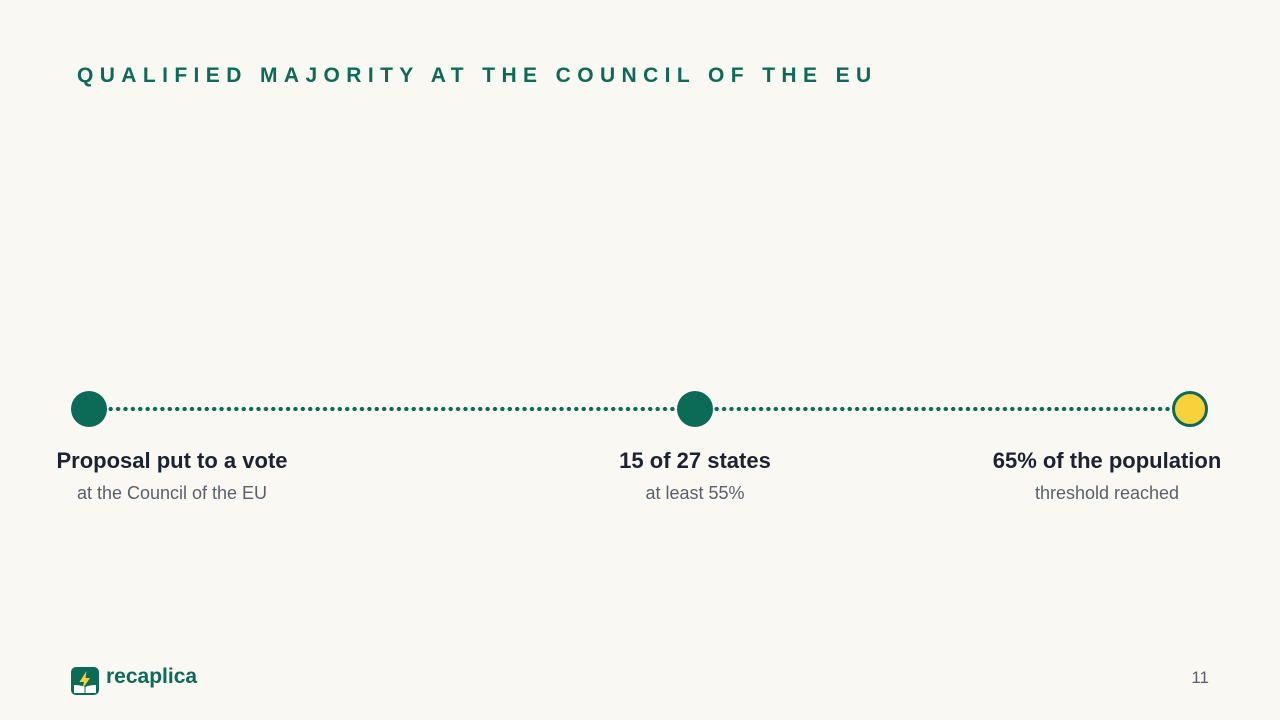  I want to click on page-number: 11, so click(1200, 677).